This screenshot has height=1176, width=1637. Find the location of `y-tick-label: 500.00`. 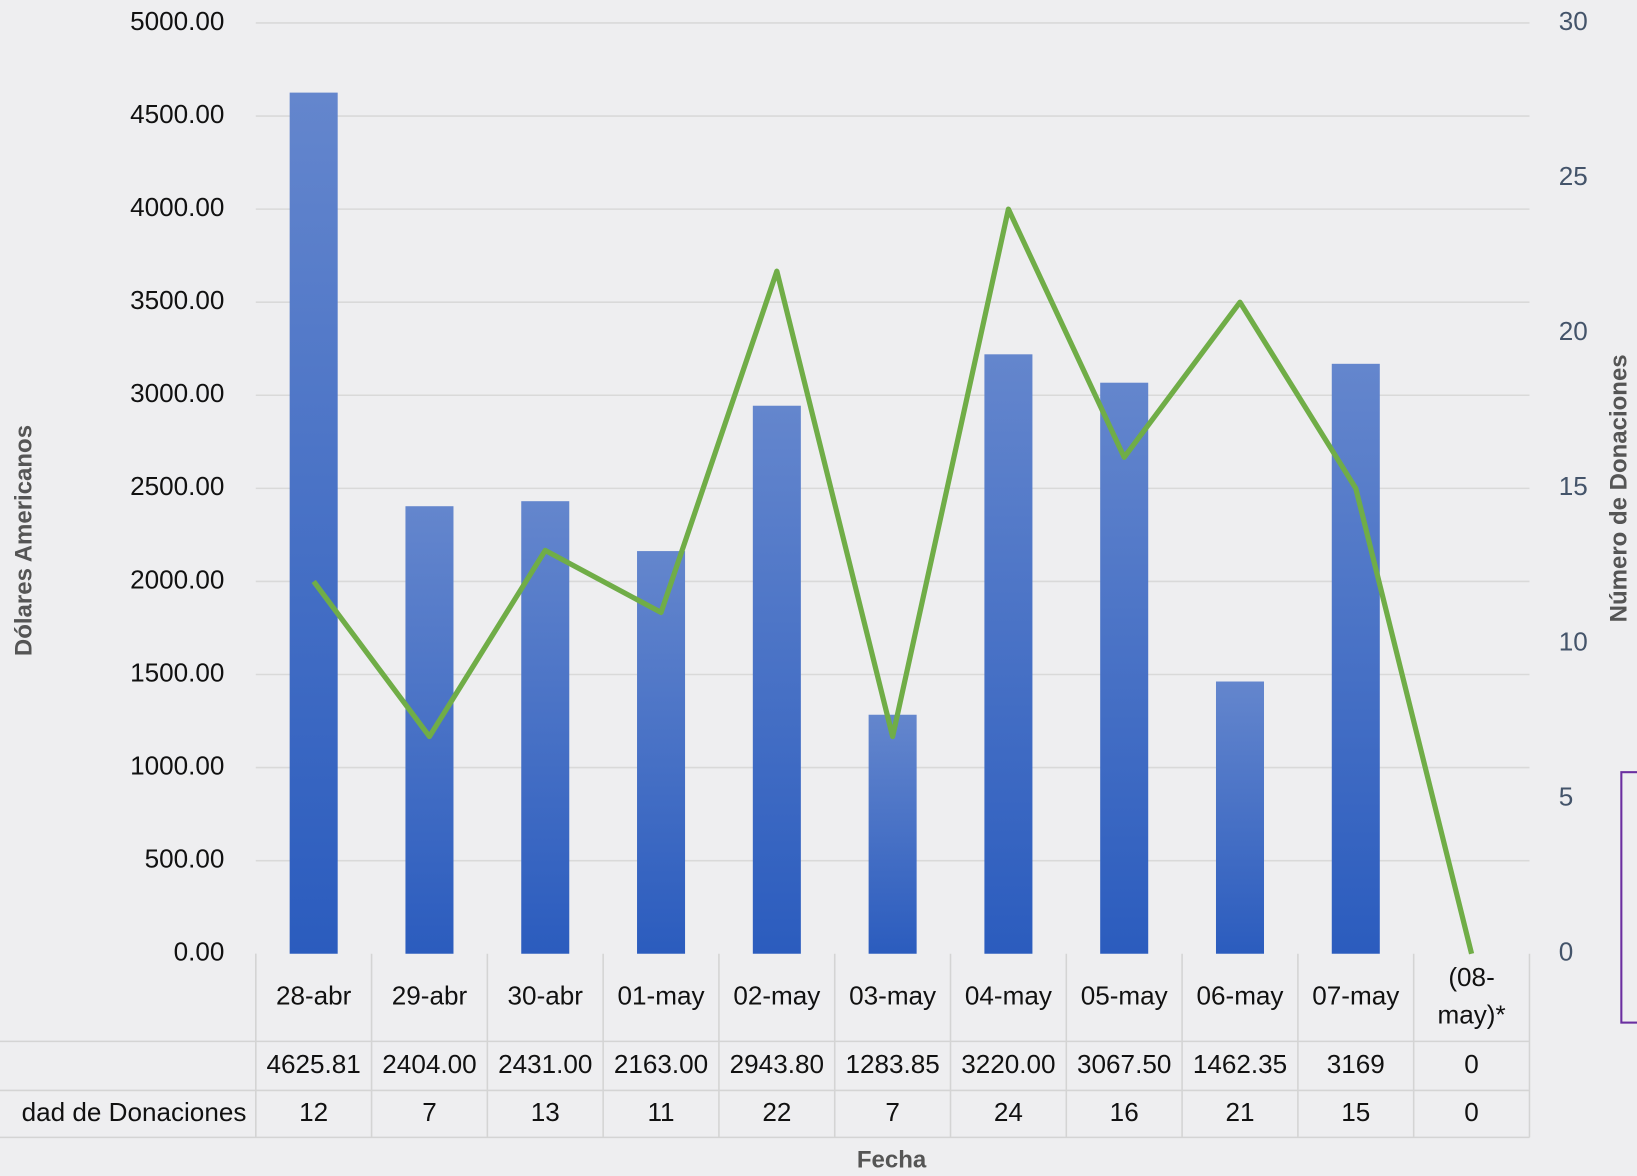

y-tick-label: 500.00 is located at coordinates (185, 859).